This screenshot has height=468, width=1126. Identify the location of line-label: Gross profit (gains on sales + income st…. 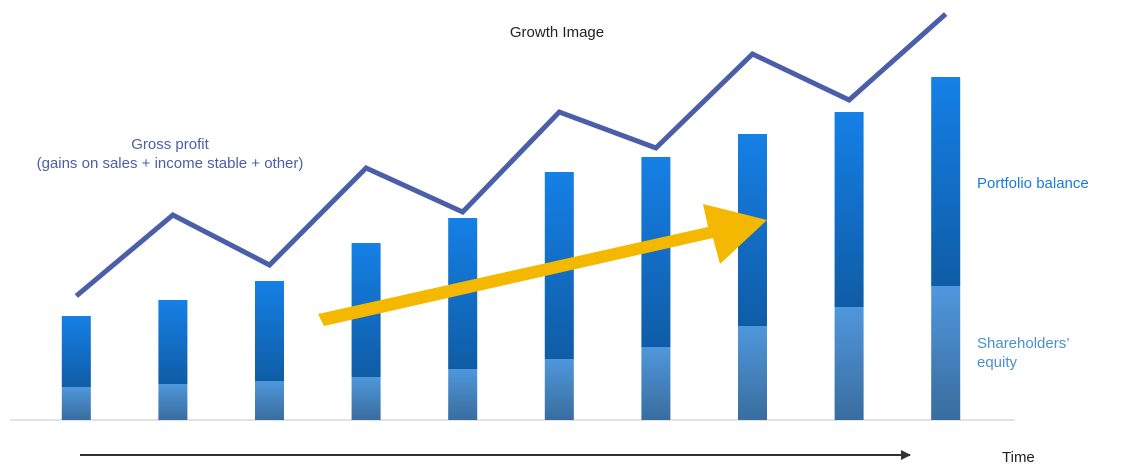
(170, 154).